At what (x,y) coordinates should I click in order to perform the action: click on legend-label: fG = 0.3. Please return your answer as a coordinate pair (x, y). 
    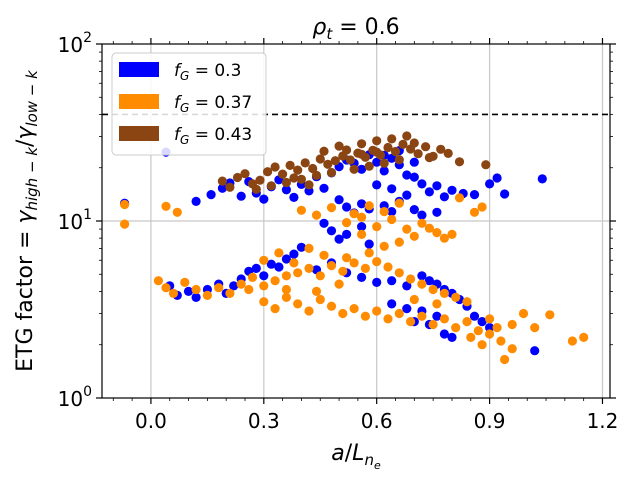
    Looking at the image, I should click on (207, 72).